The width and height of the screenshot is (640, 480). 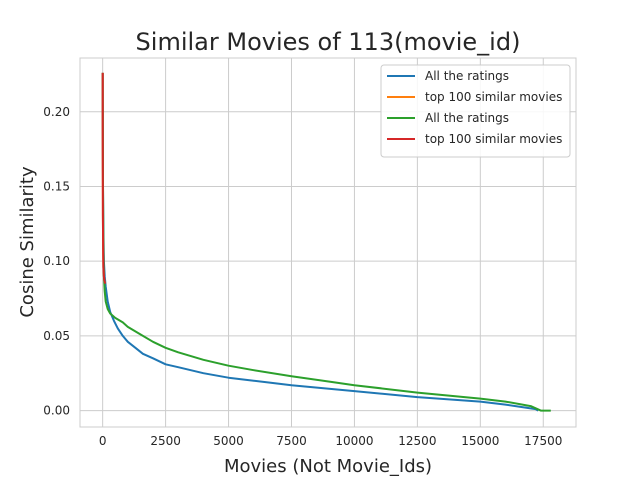 What do you see at coordinates (27, 242) in the screenshot?
I see `y-axis-label: Cosine Similarity` at bounding box center [27, 242].